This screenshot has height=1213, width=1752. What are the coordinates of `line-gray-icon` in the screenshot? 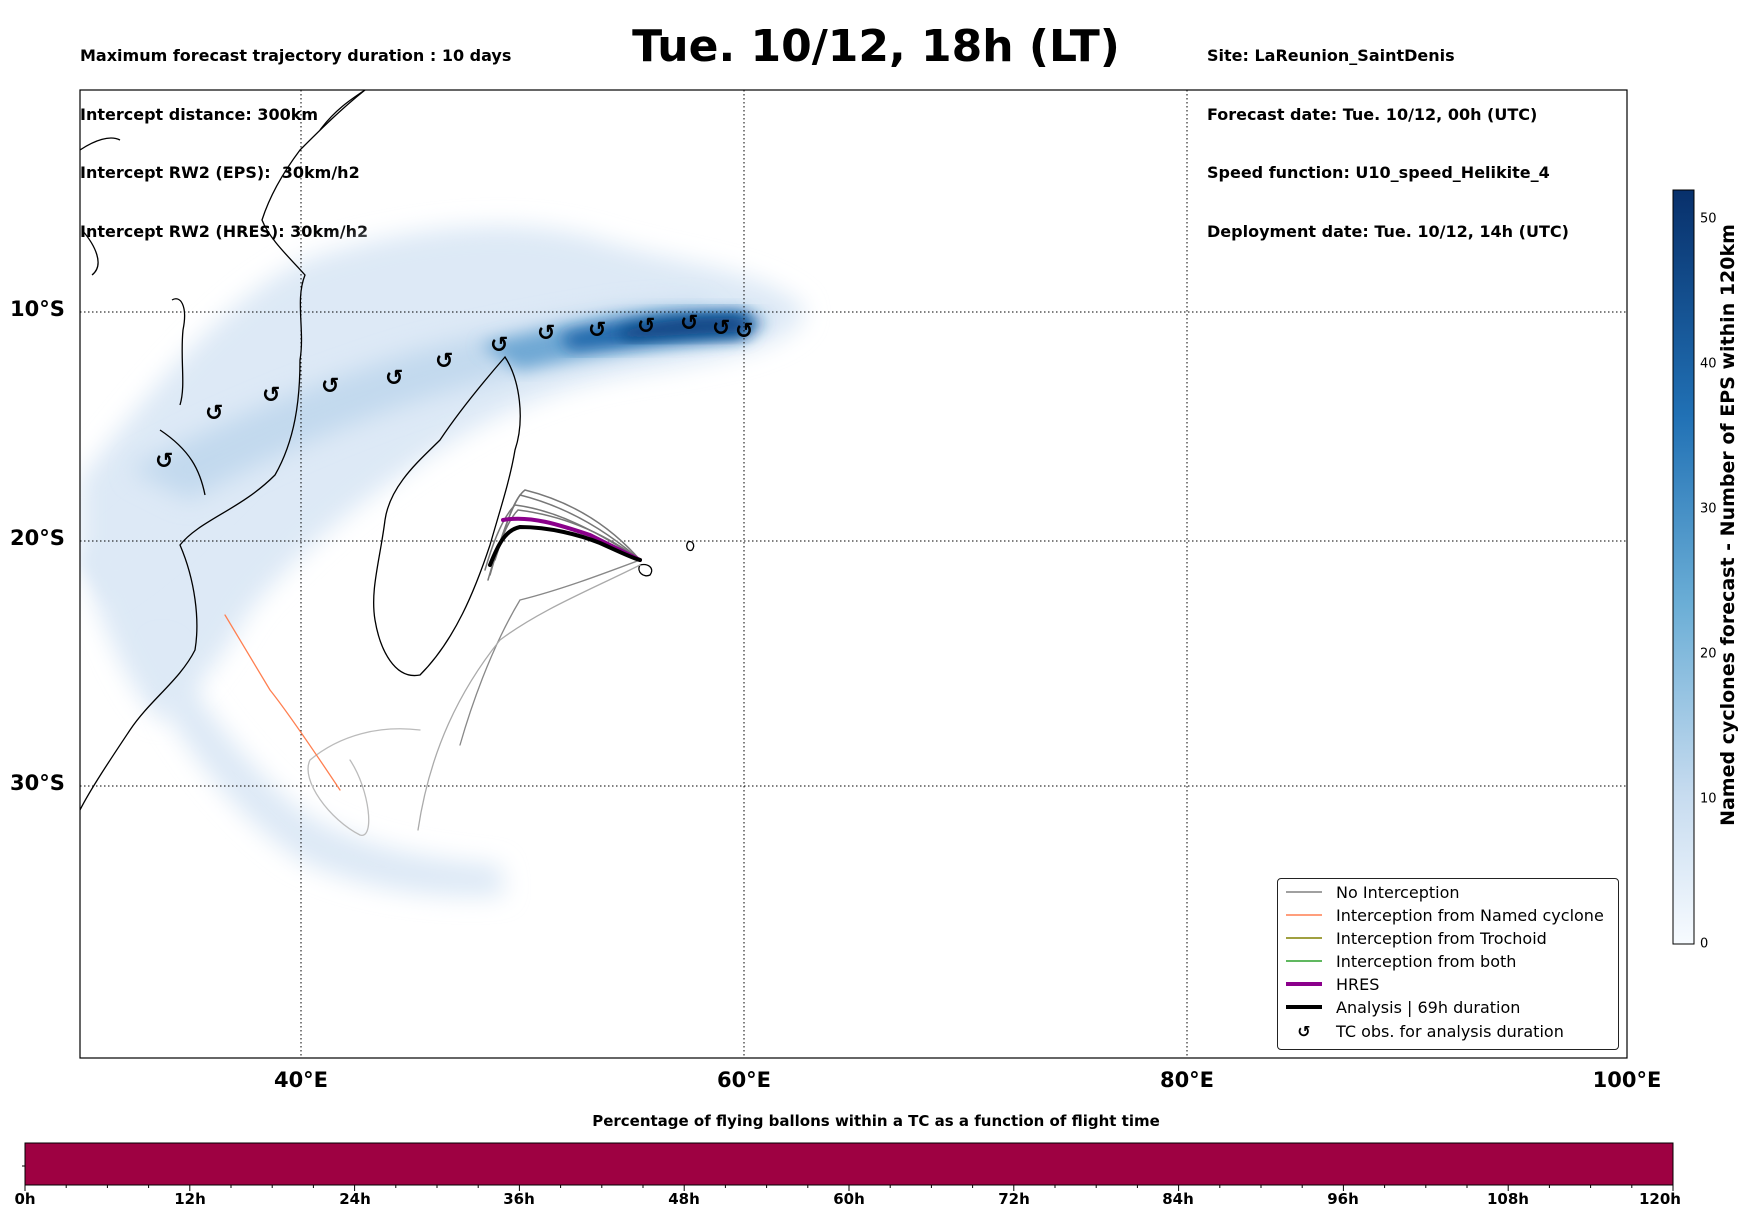 It's located at (1304, 892).